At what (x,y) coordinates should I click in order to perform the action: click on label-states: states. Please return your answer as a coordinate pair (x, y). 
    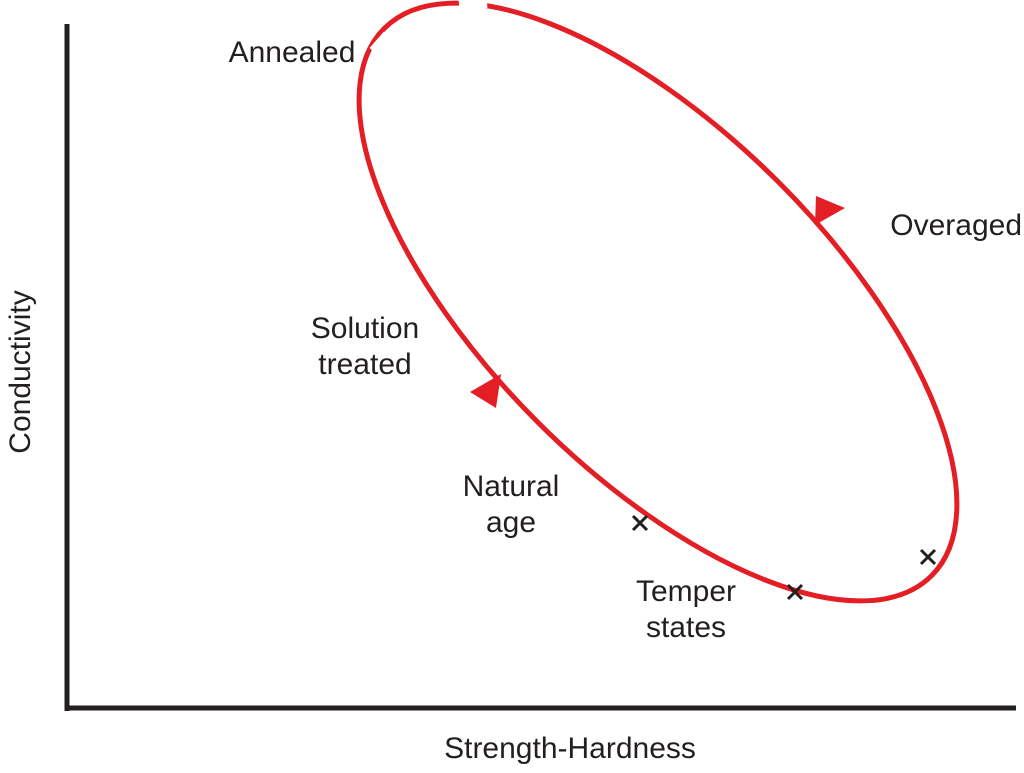
    Looking at the image, I should click on (686, 627).